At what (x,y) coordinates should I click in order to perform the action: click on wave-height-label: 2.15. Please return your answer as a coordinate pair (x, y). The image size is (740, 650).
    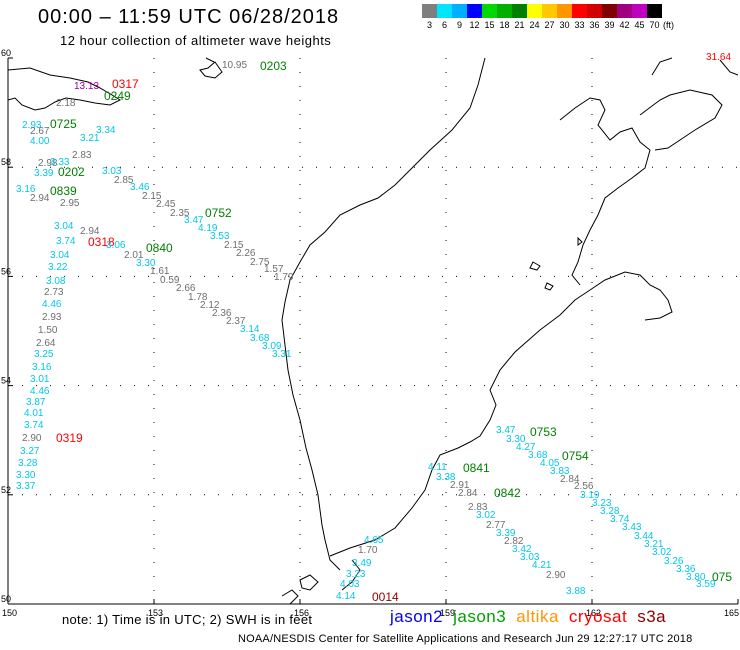
    Looking at the image, I should click on (152, 196).